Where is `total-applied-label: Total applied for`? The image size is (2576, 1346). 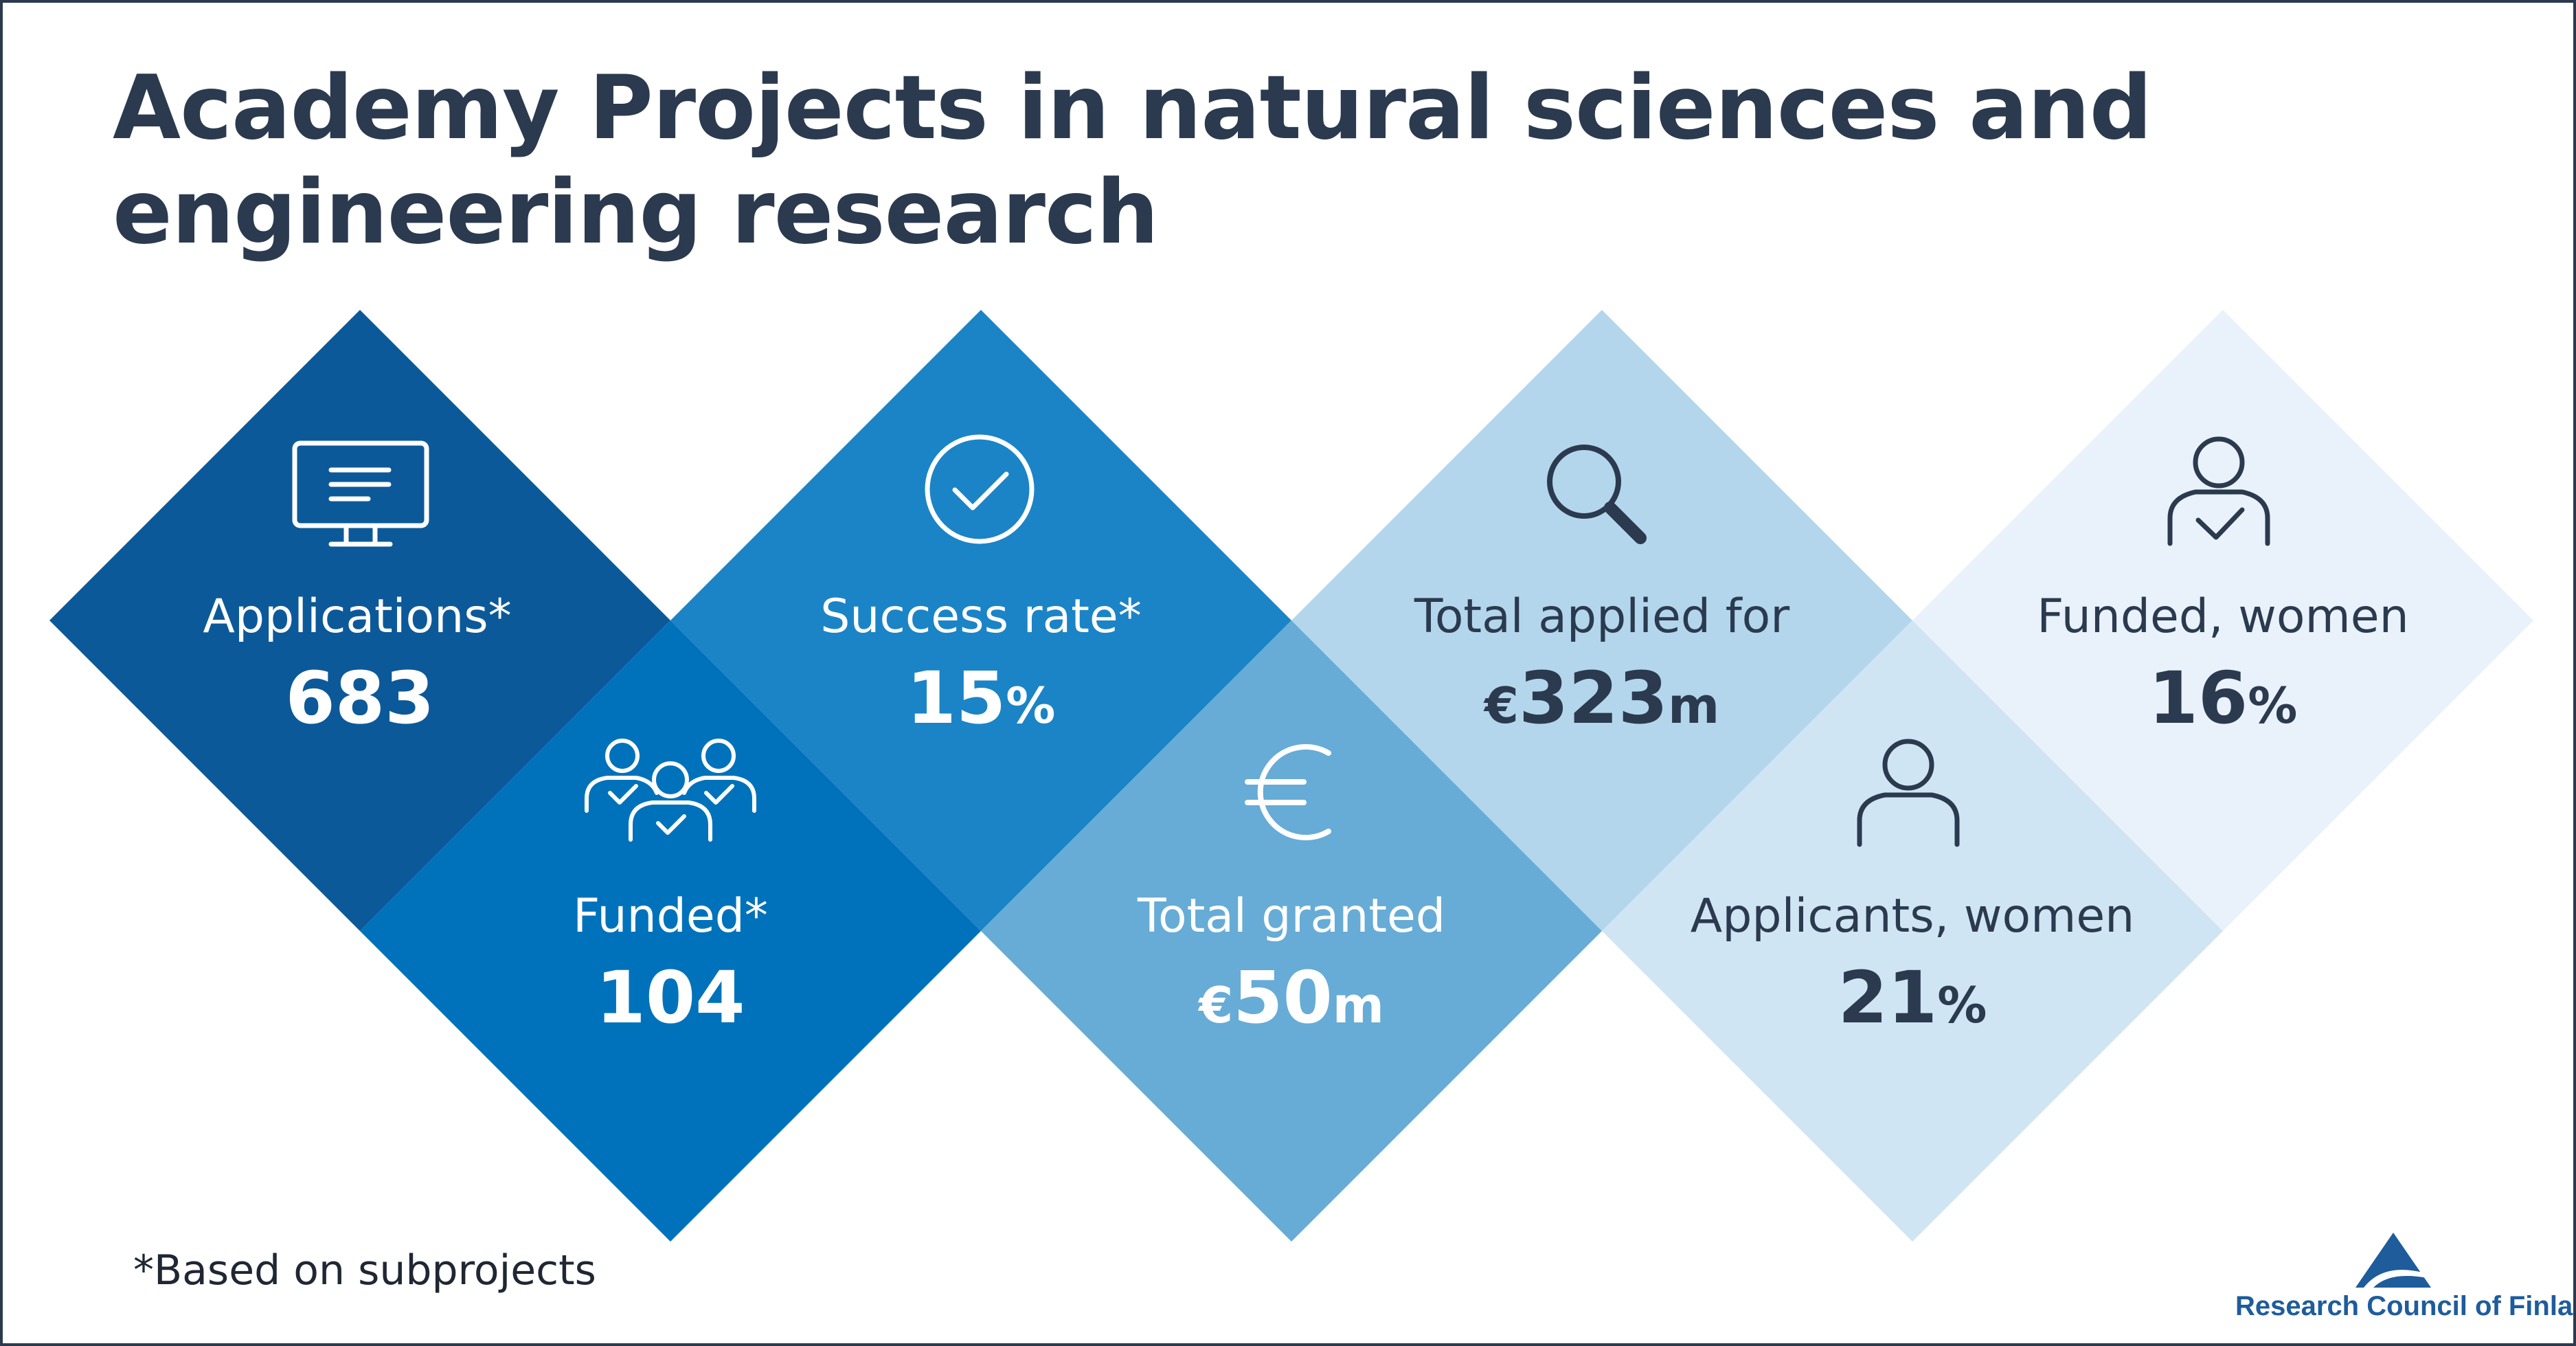 total-applied-label: Total applied for is located at coordinates (1602, 617).